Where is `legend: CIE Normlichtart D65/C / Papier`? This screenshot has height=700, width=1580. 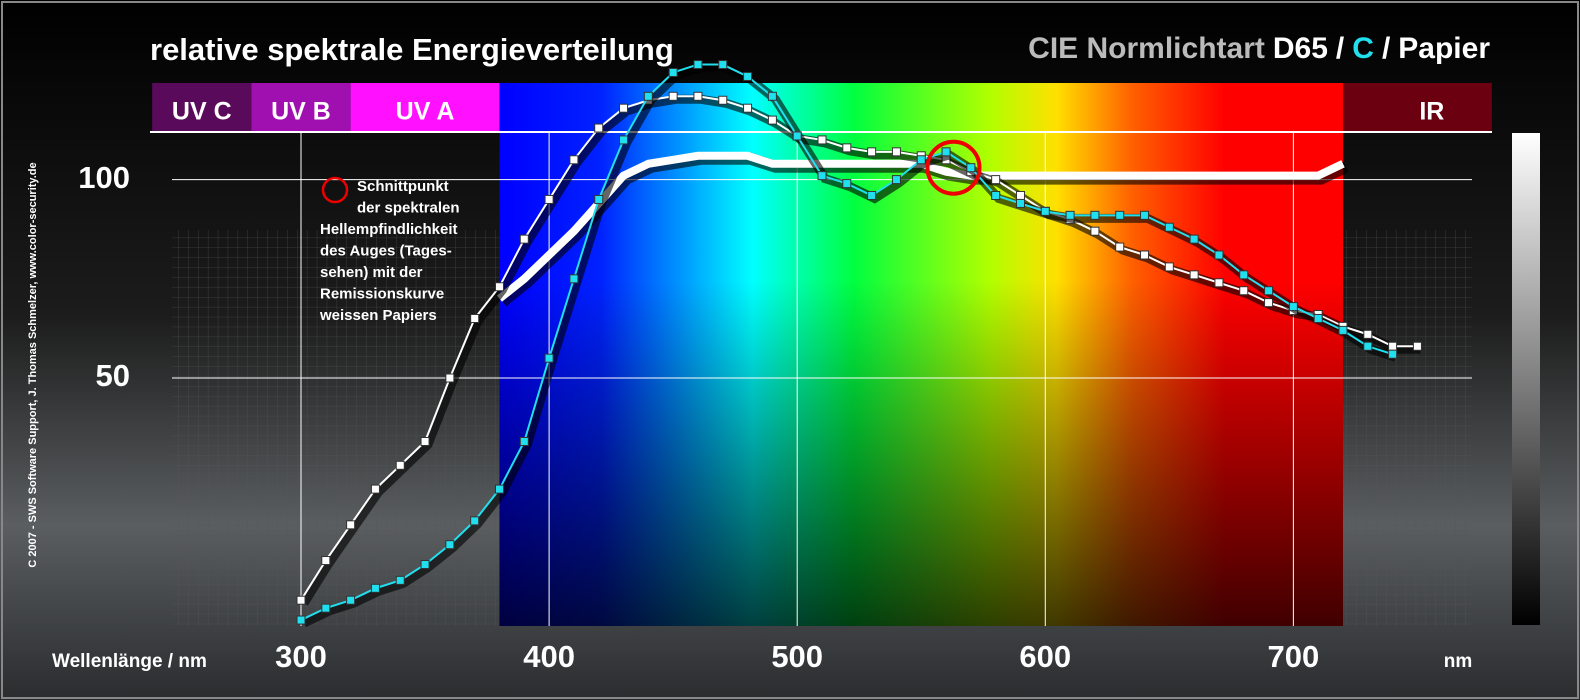 legend: CIE Normlichtart D65/C / Papier is located at coordinates (1259, 48).